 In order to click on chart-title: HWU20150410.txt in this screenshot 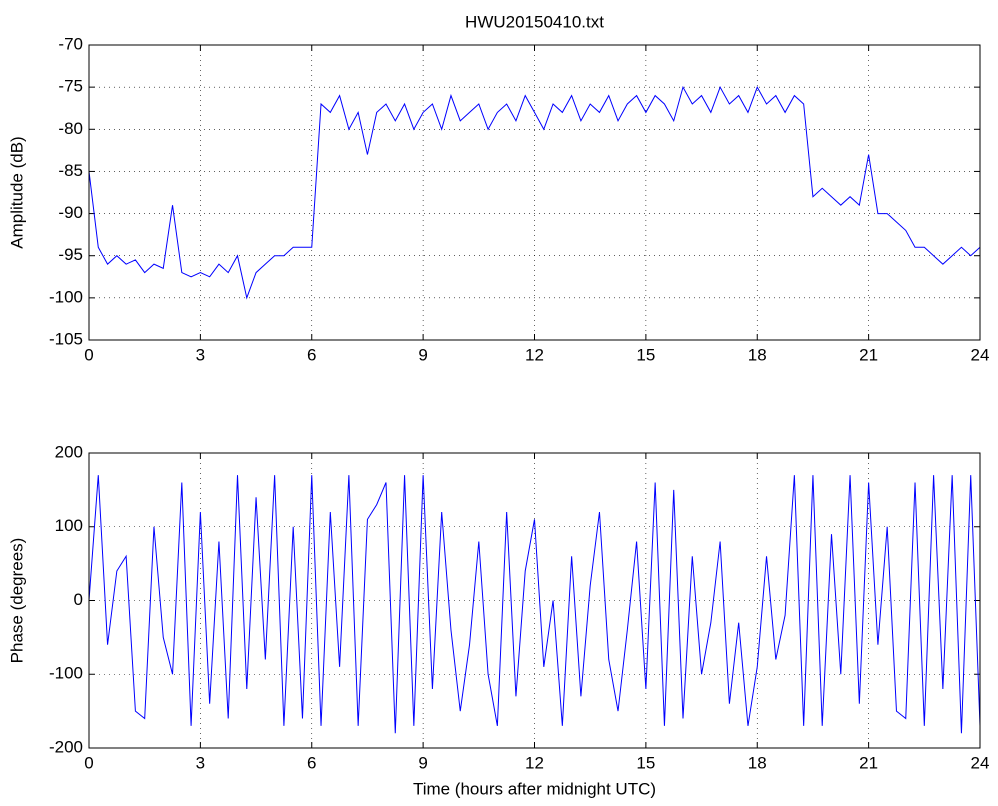, I will do `click(534, 21)`.